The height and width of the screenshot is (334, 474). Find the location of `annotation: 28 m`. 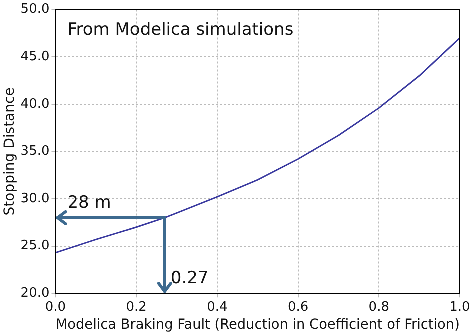

annotation: 28 m is located at coordinates (90, 202).